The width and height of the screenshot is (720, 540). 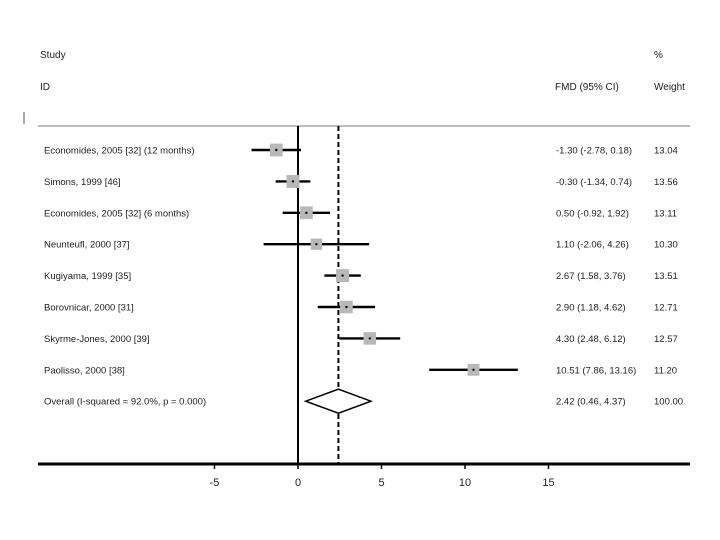 What do you see at coordinates (666, 308) in the screenshot?
I see `weight-text: 12.71` at bounding box center [666, 308].